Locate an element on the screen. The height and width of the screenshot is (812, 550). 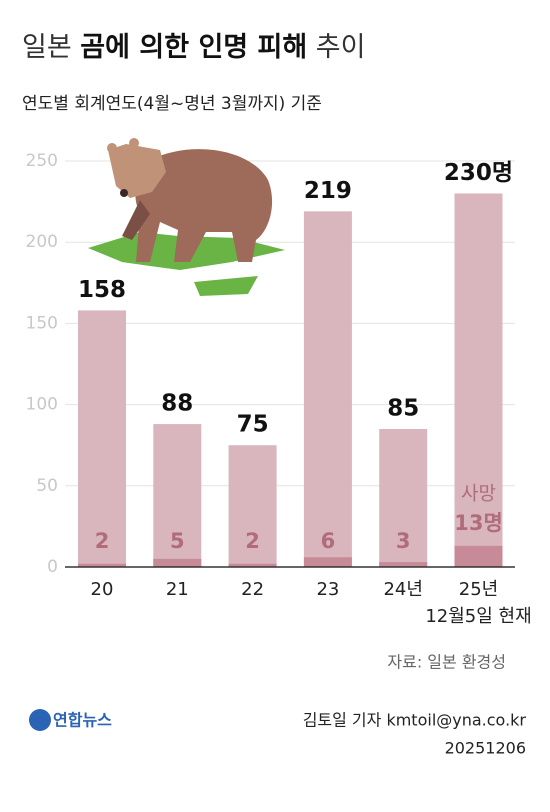
date: 20251206 is located at coordinates (485, 748).